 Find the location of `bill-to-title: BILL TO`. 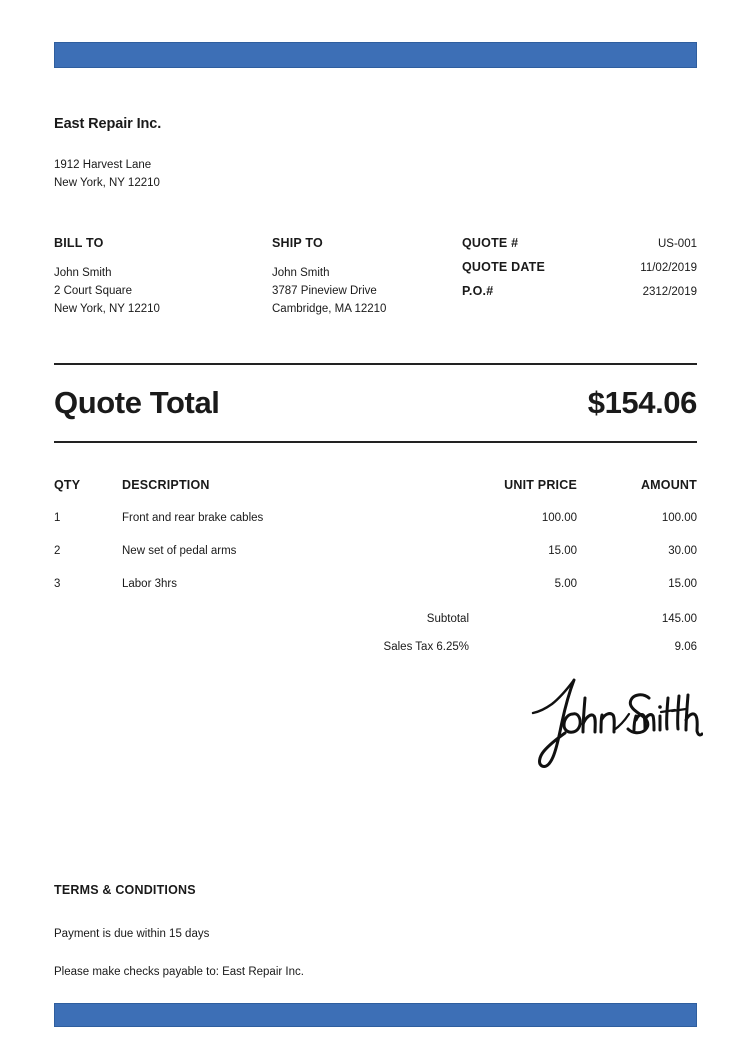

bill-to-title: BILL TO is located at coordinates (79, 243).